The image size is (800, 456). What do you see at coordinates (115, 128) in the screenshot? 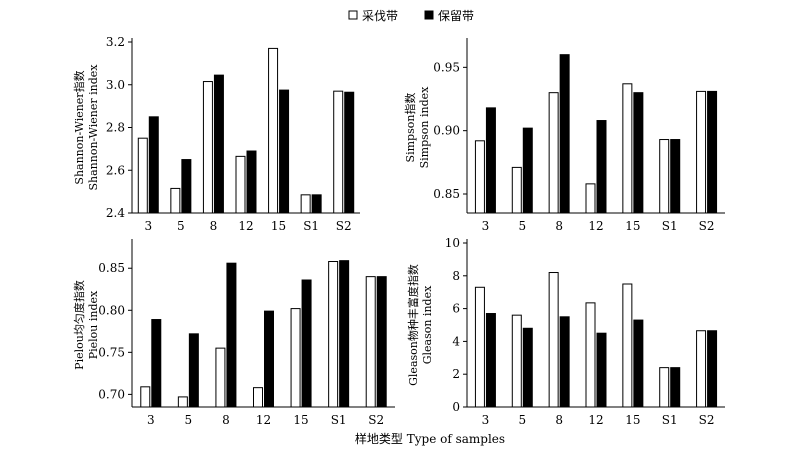
I see `y-tick-label: 2.8` at bounding box center [115, 128].